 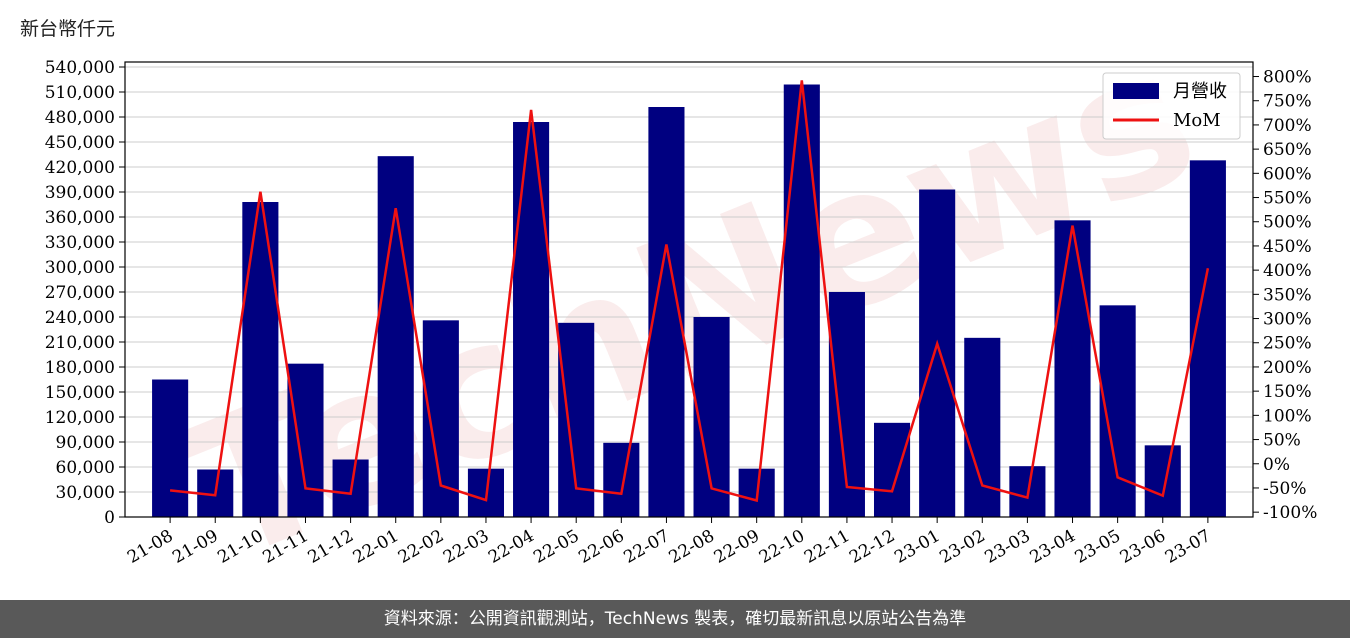 What do you see at coordinates (80, 418) in the screenshot?
I see `left-tick-label: 120,000` at bounding box center [80, 418].